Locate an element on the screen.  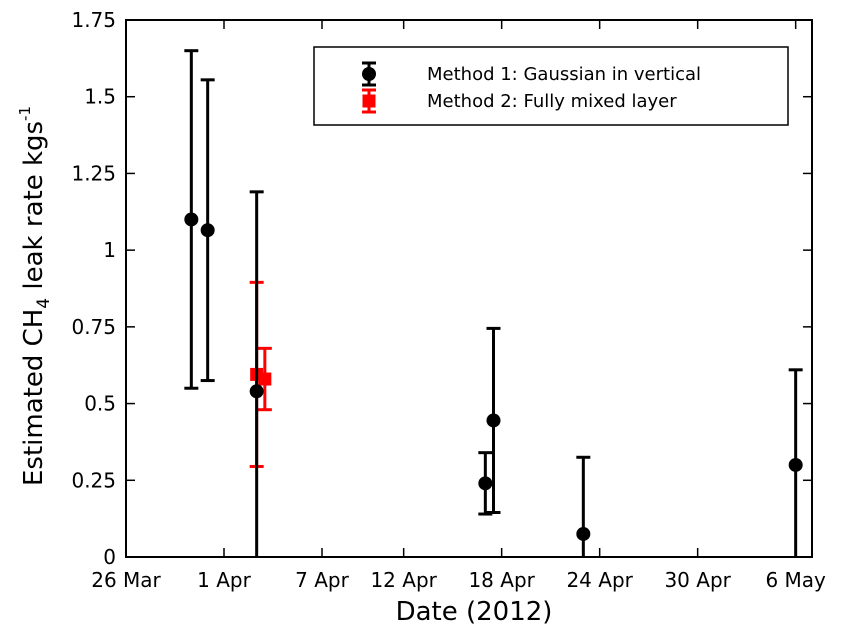
x-tick-label: 1 Apr is located at coordinates (224, 580).